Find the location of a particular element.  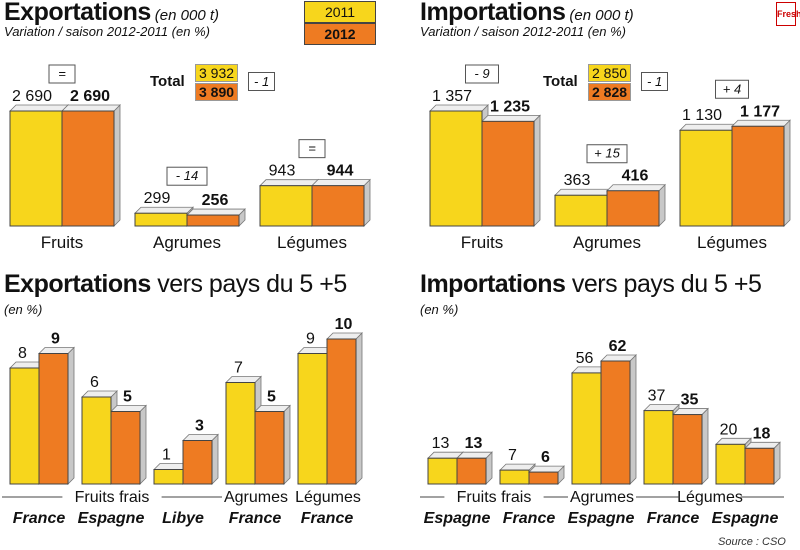

import-top-variation-0: - 9 is located at coordinates (482, 74).